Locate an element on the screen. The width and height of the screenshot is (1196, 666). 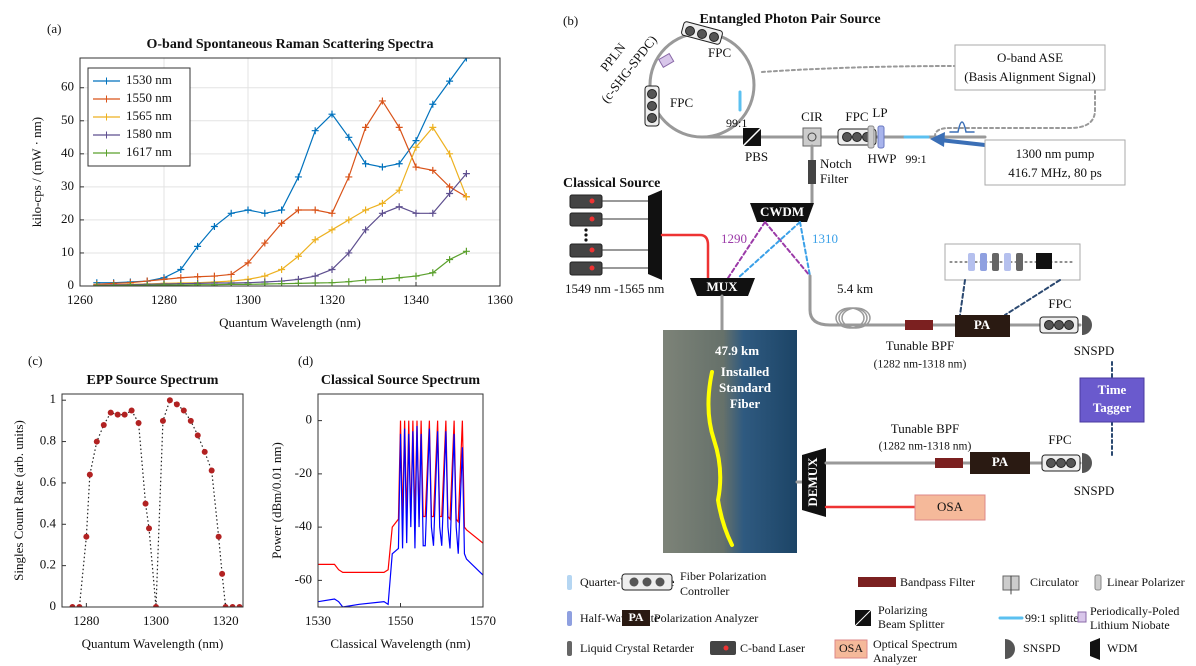
pump-label: 1300 nm pump is located at coordinates (1055, 153).